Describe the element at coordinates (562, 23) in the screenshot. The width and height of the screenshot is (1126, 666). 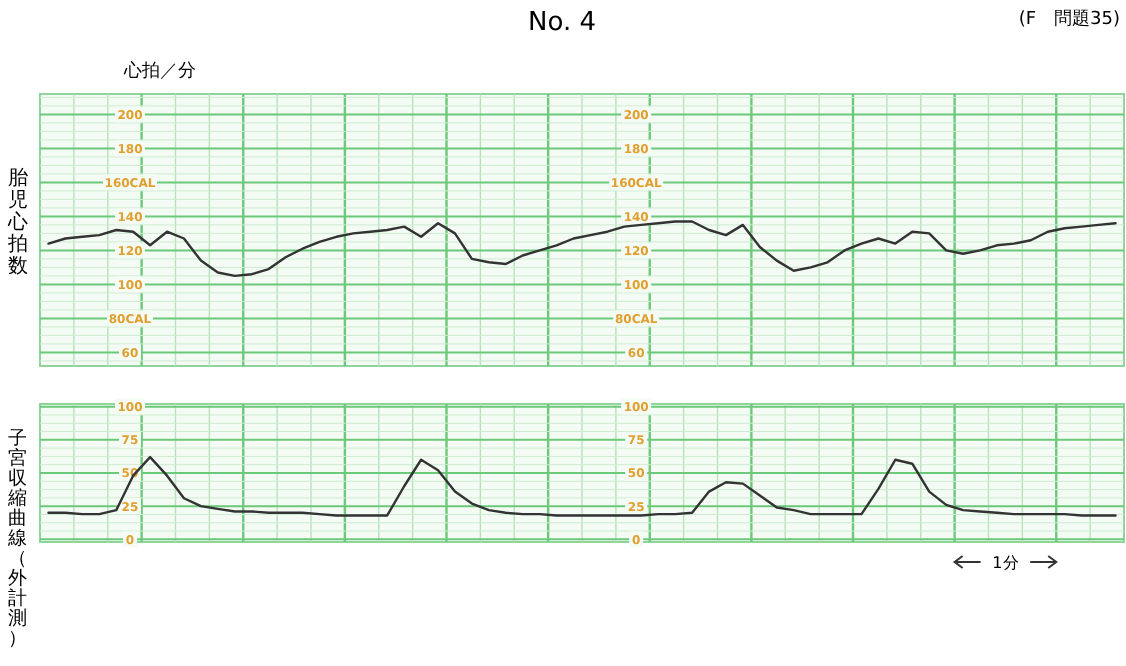
I see `chart-title: No. 4` at that location.